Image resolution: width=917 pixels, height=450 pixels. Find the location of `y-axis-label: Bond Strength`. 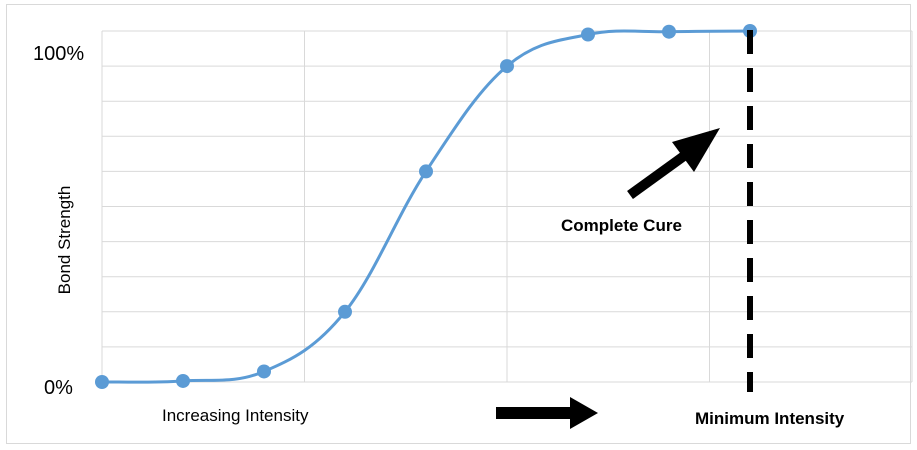

y-axis-label: Bond Strength is located at coordinates (64, 240).